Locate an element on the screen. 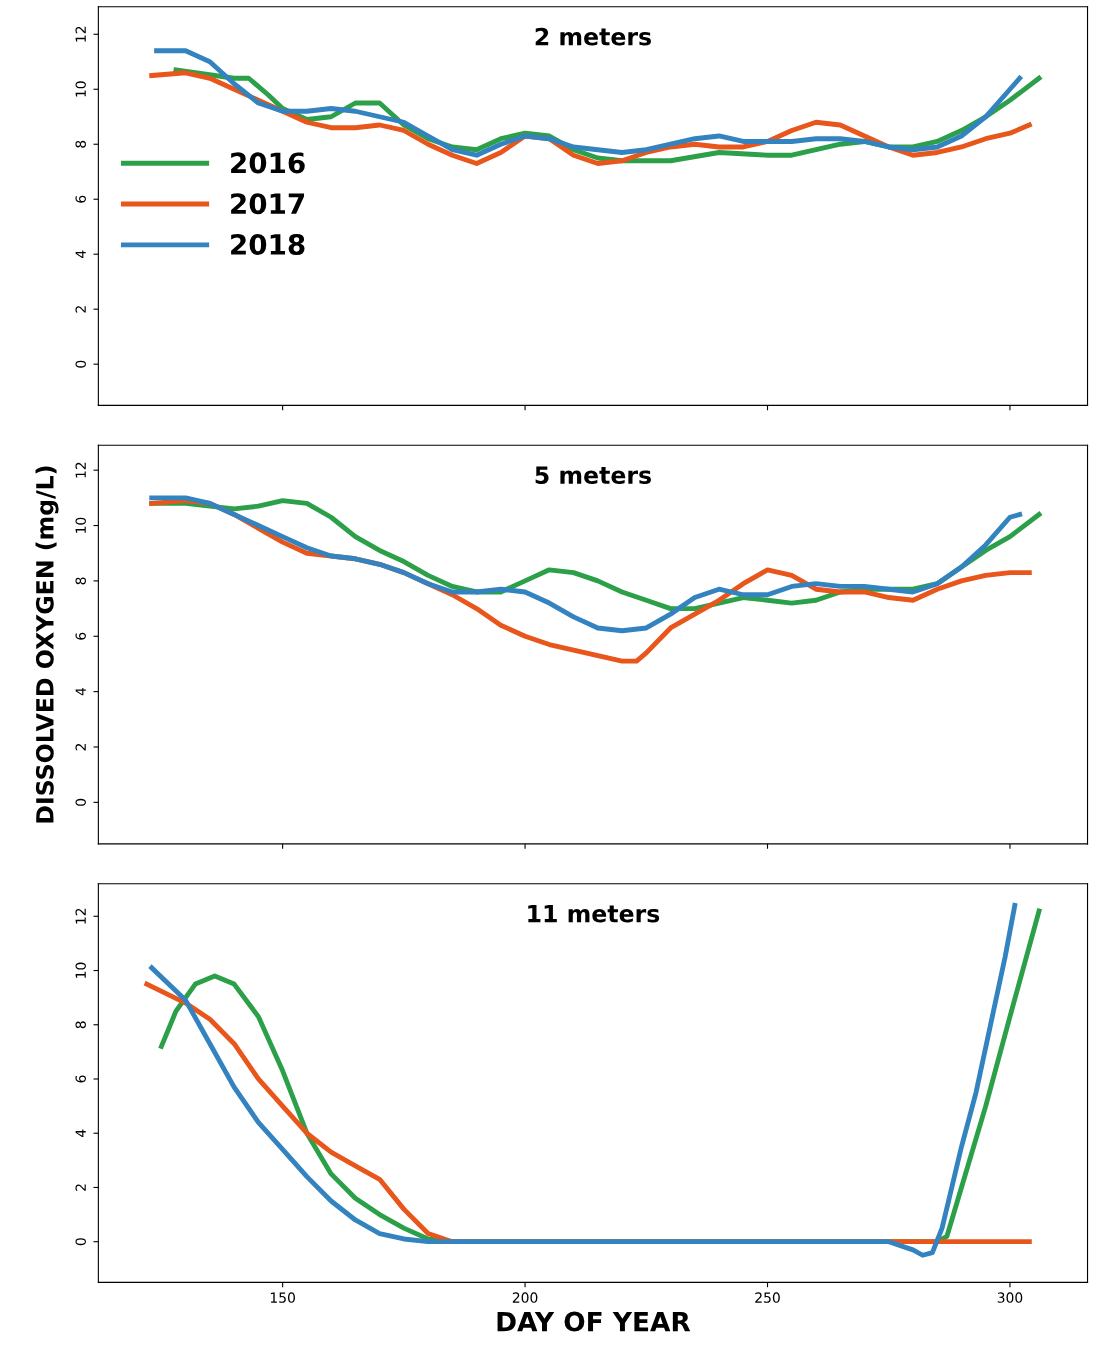 The image size is (1093, 1357). text: 5 meters is located at coordinates (593, 475).